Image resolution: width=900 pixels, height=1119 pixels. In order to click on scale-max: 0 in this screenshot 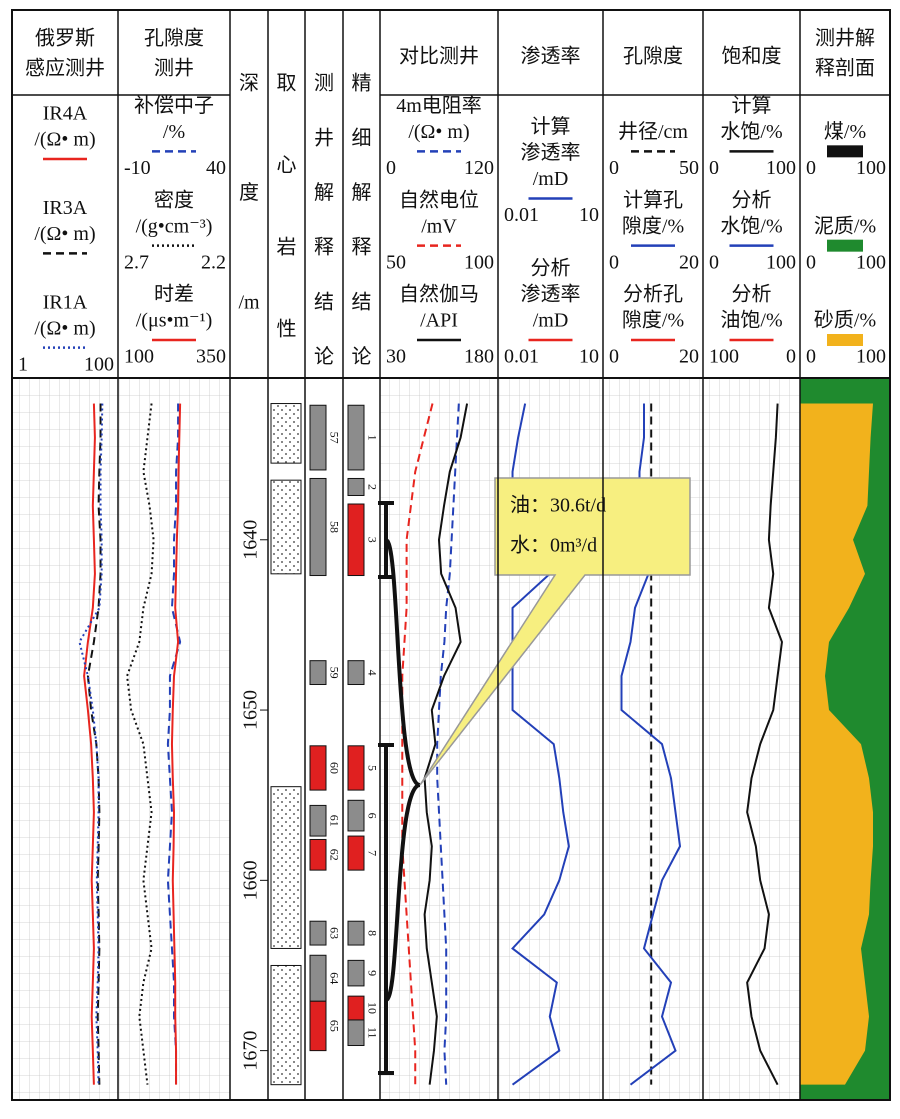, I will do `click(791, 357)`.